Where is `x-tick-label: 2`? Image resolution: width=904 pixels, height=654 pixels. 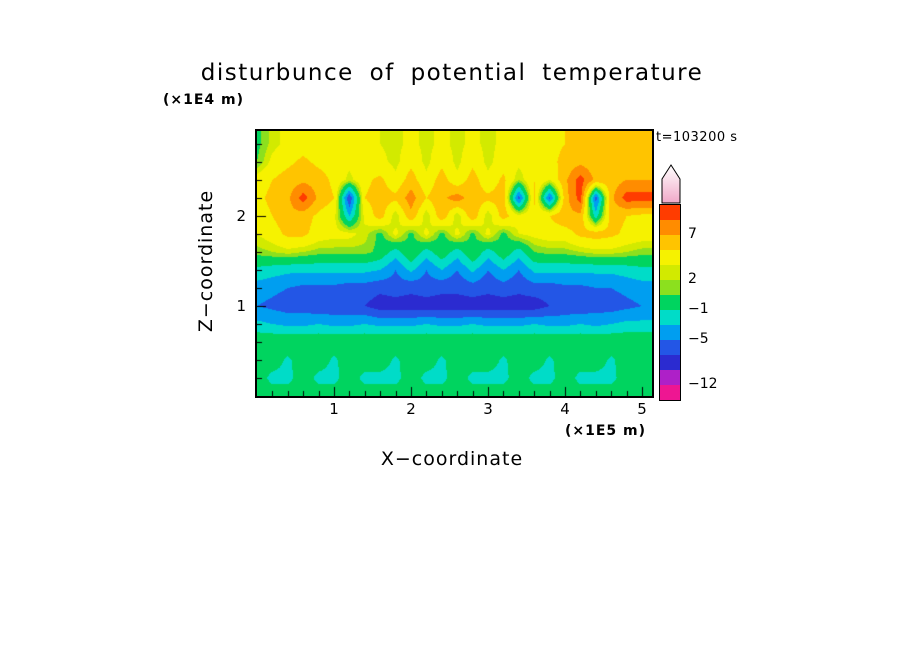 x-tick-label: 2 is located at coordinates (411, 409).